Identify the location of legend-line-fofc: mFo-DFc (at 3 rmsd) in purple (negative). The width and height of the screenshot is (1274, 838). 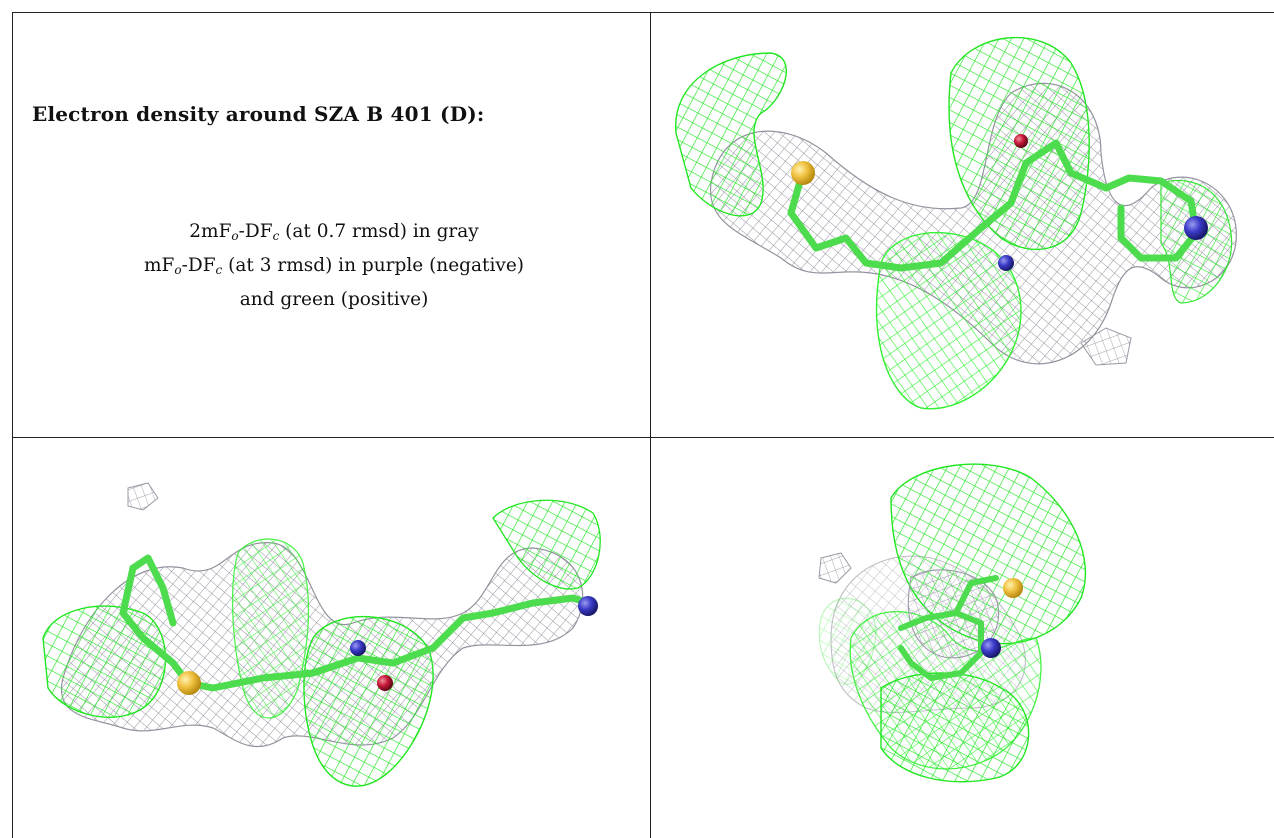
(334, 268).